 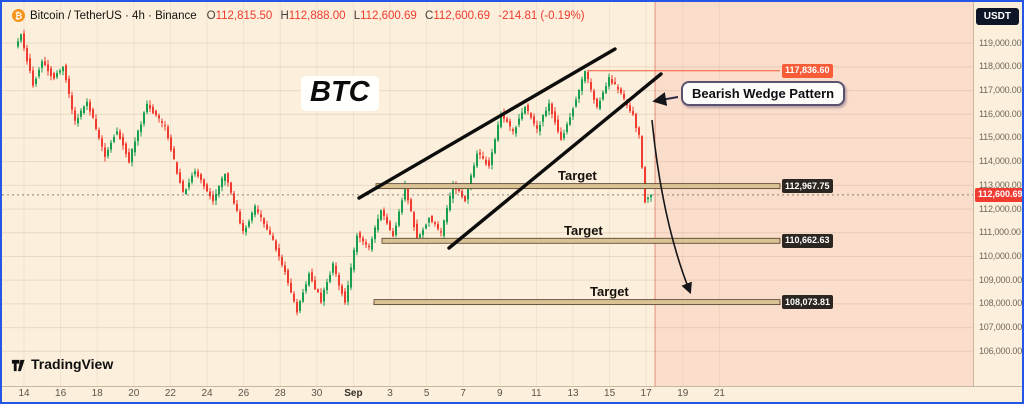 I want to click on time-tick: 13, so click(x=573, y=393).